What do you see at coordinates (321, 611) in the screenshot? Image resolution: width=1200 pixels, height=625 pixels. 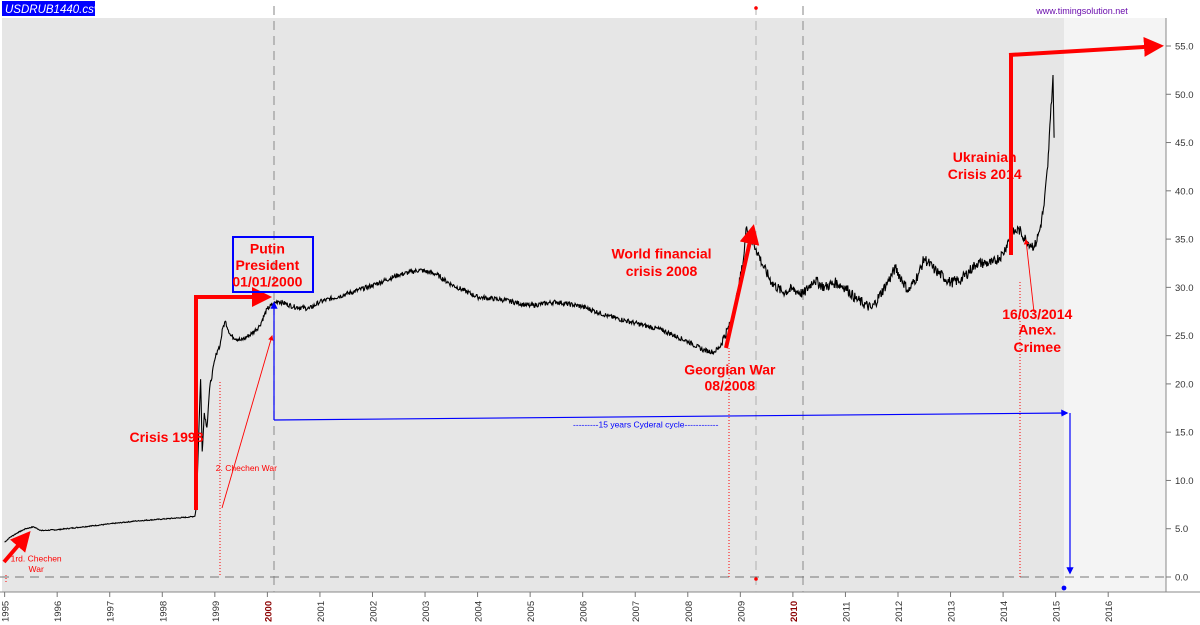 I see `x-tick-label: 2001` at bounding box center [321, 611].